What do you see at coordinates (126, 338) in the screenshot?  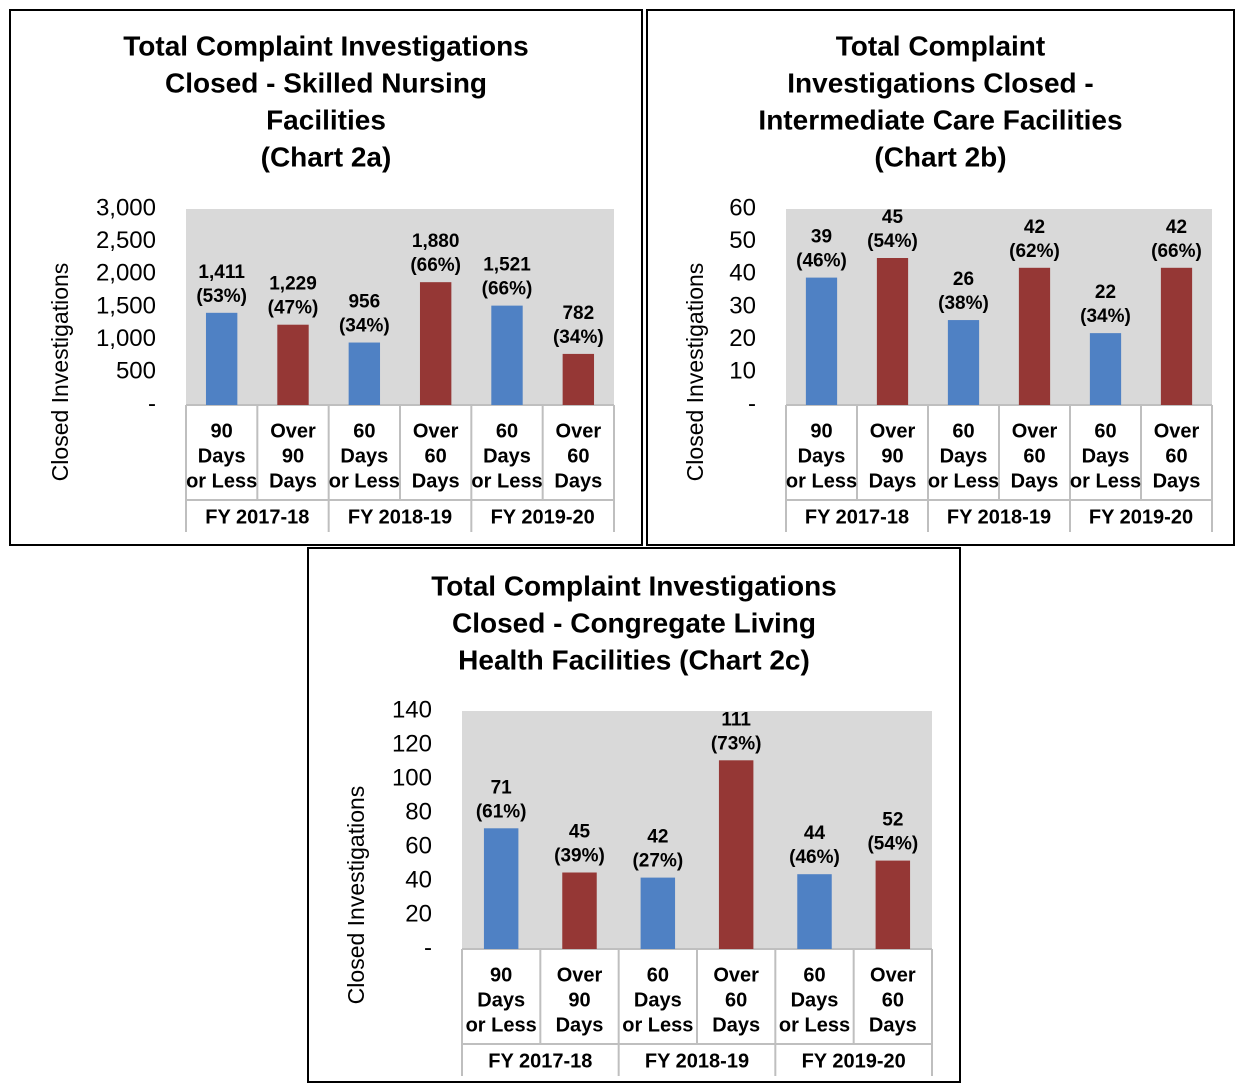 I see `y-tick-label: 1,000` at bounding box center [126, 338].